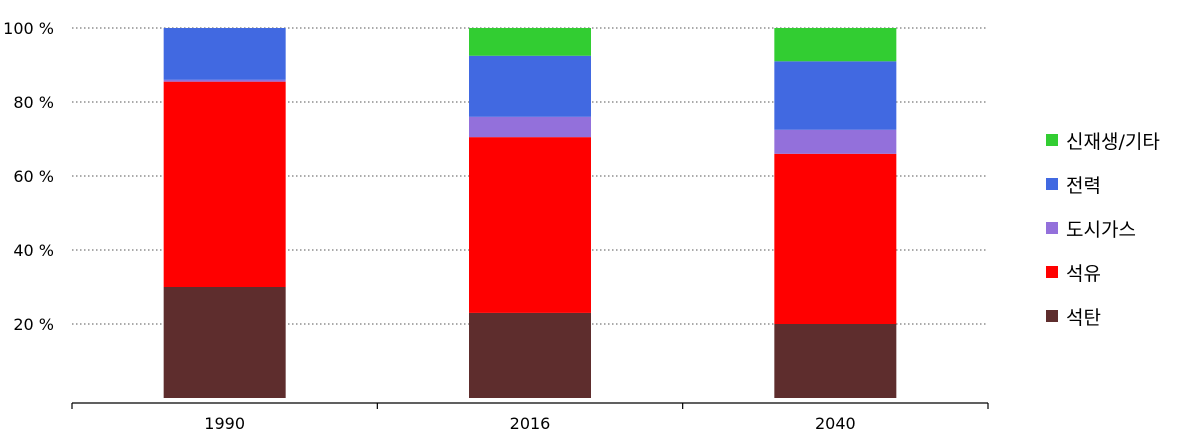  I want to click on legend-label: 석탄, so click(1083, 317).